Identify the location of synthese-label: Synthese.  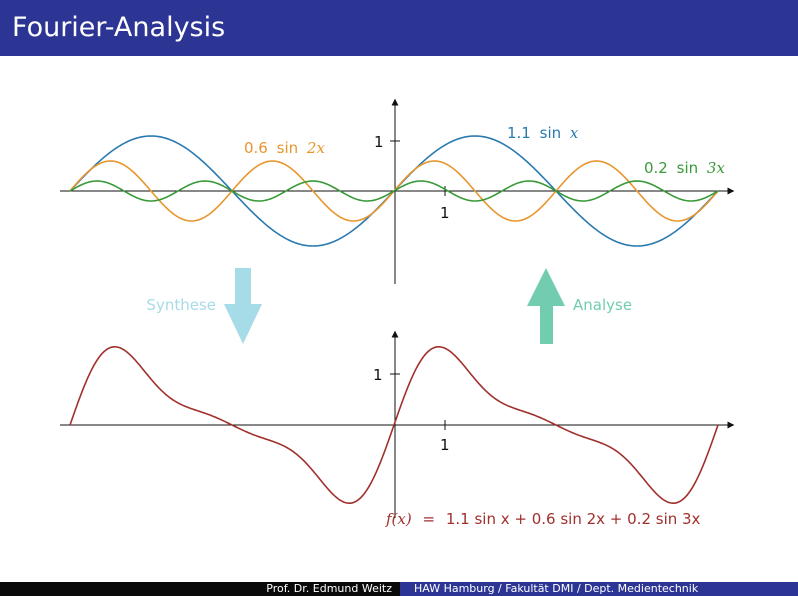
(181, 305).